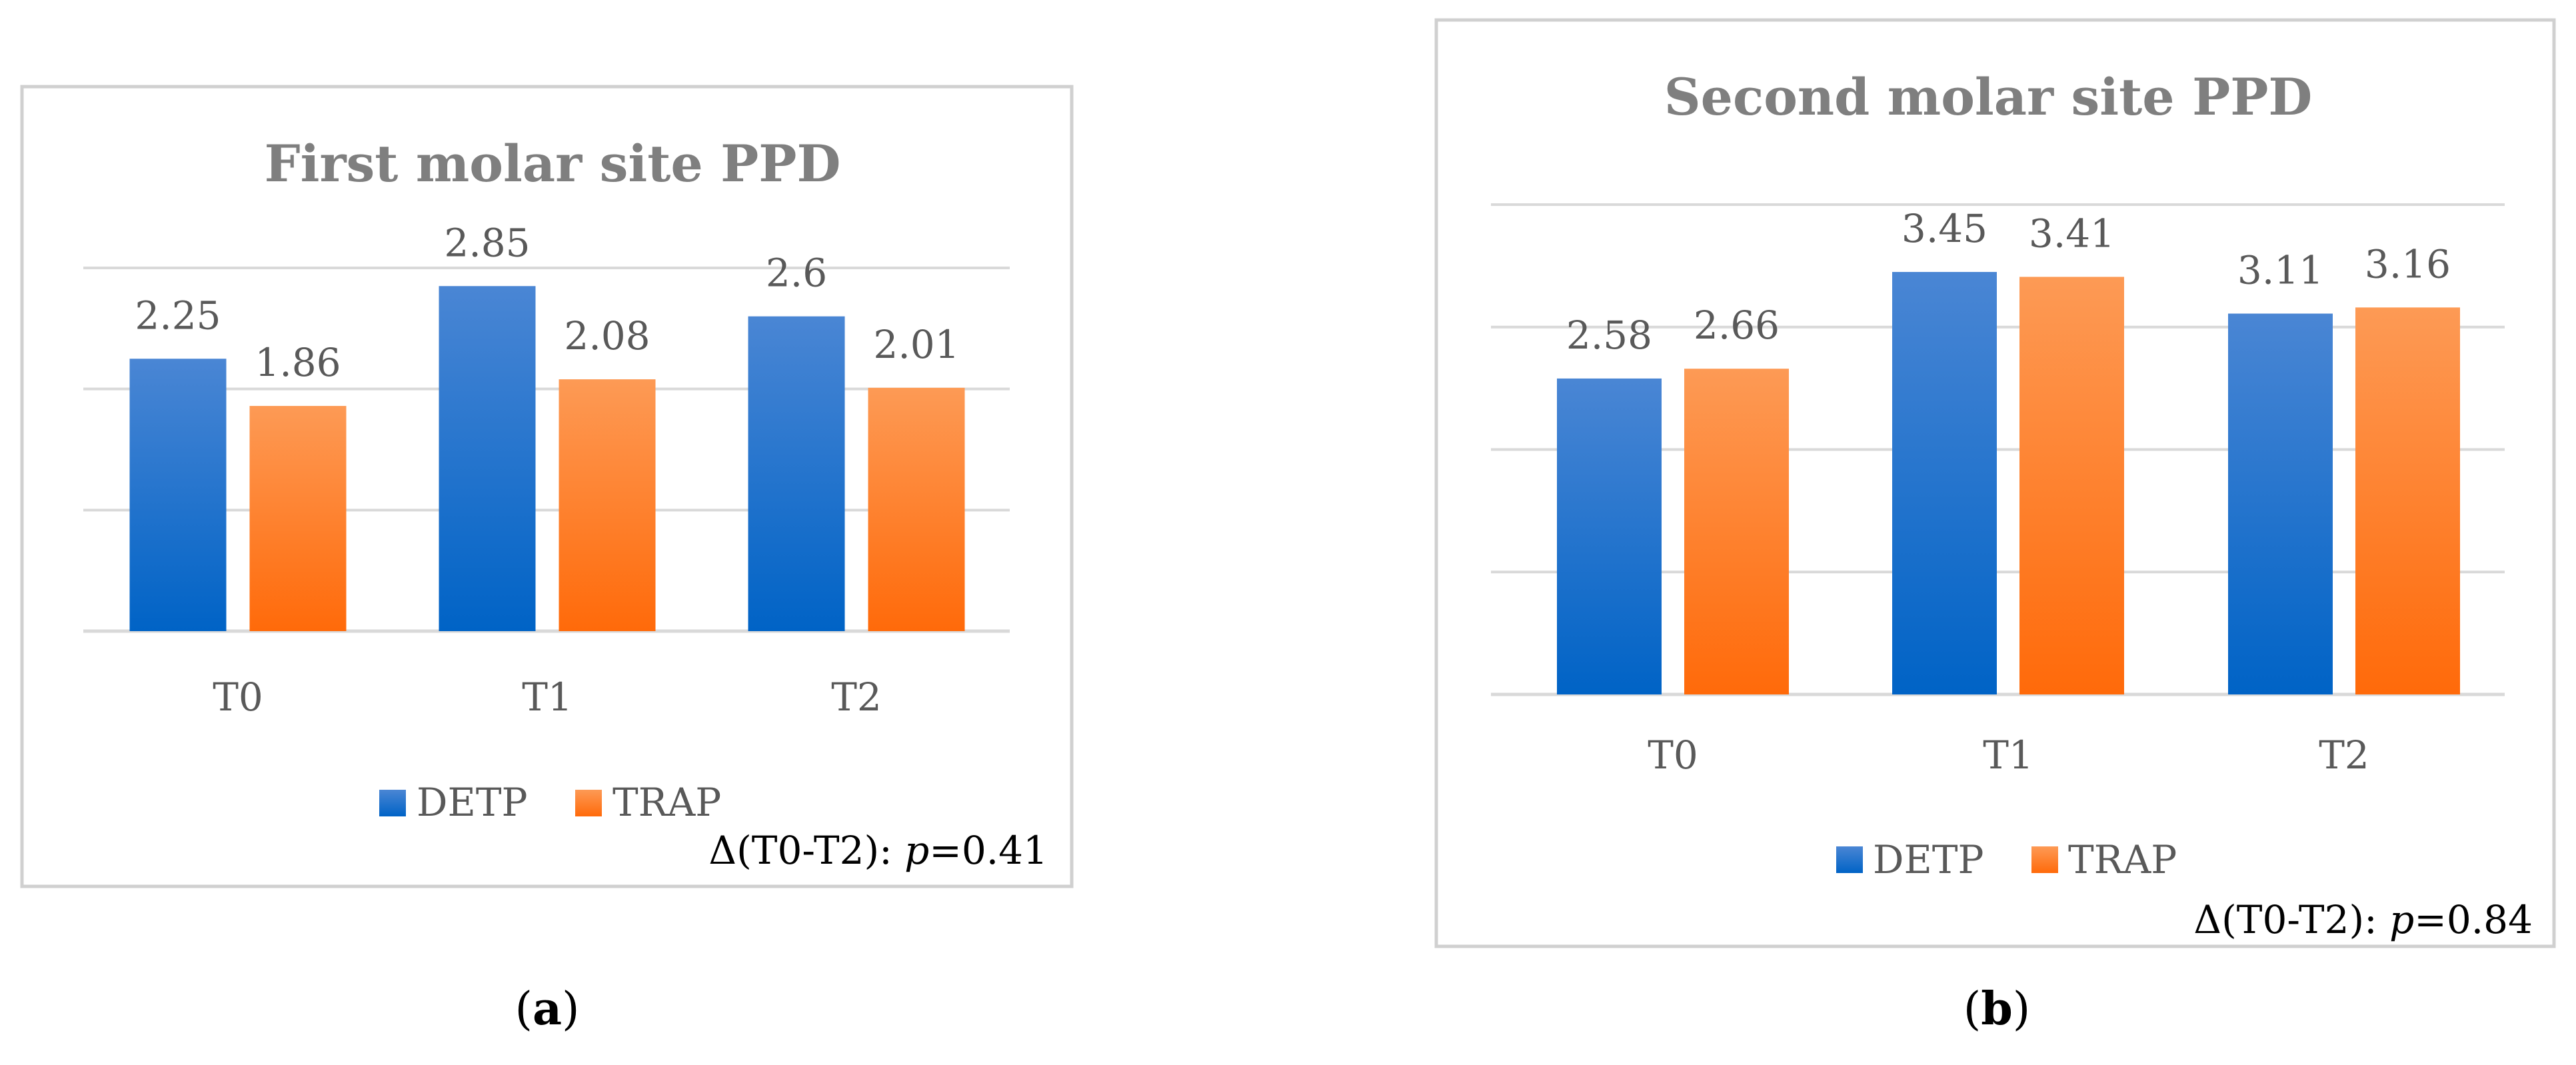 Image resolution: width=2576 pixels, height=1065 pixels. I want to click on data-label-trap-t1: 2.08, so click(607, 336).